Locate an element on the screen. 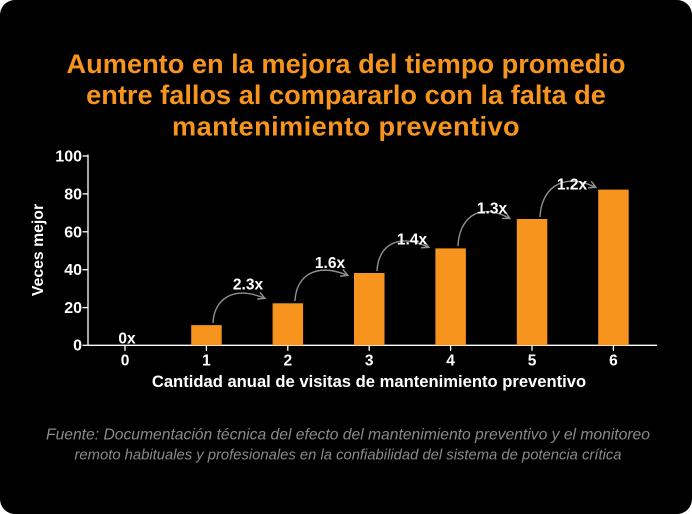 The width and height of the screenshot is (692, 514). svg-text: 3 is located at coordinates (369, 361).